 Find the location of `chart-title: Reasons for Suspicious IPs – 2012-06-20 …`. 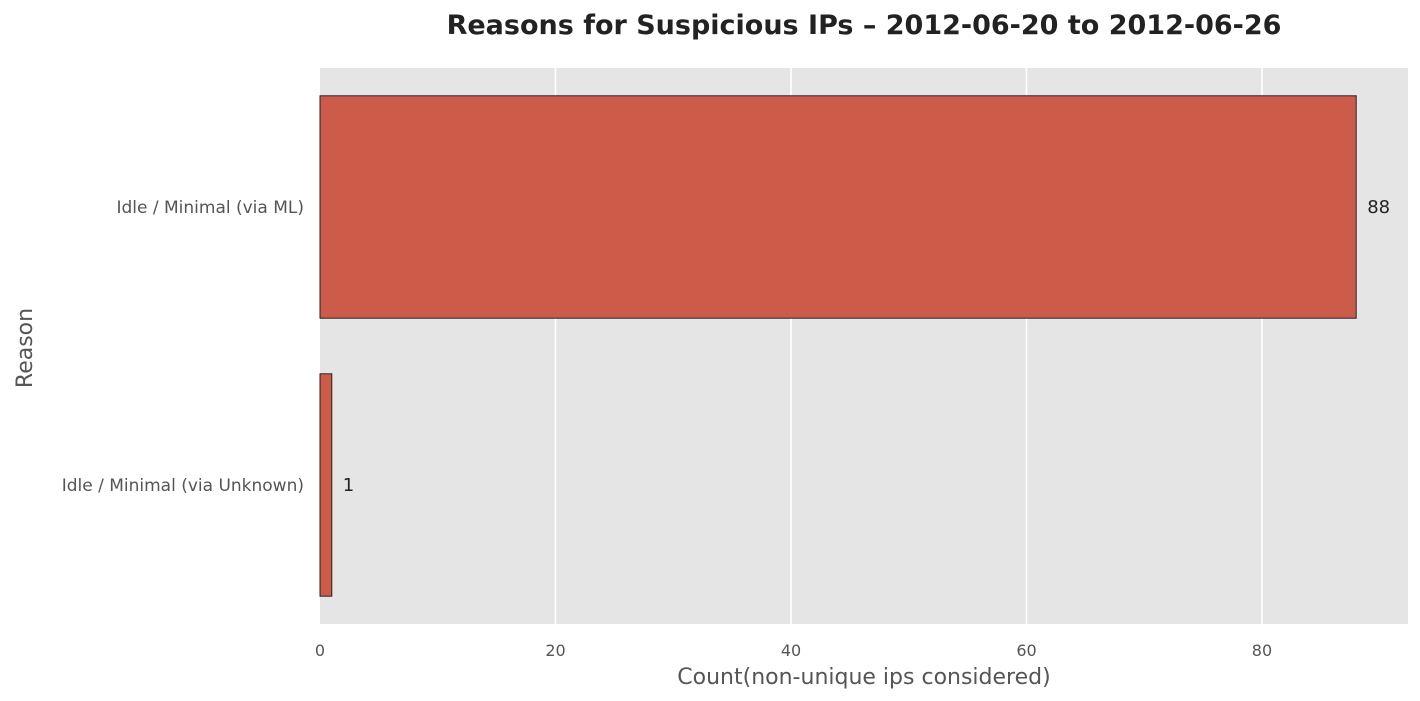

chart-title: Reasons for Suspicious IPs – 2012-06-20 … is located at coordinates (864, 25).